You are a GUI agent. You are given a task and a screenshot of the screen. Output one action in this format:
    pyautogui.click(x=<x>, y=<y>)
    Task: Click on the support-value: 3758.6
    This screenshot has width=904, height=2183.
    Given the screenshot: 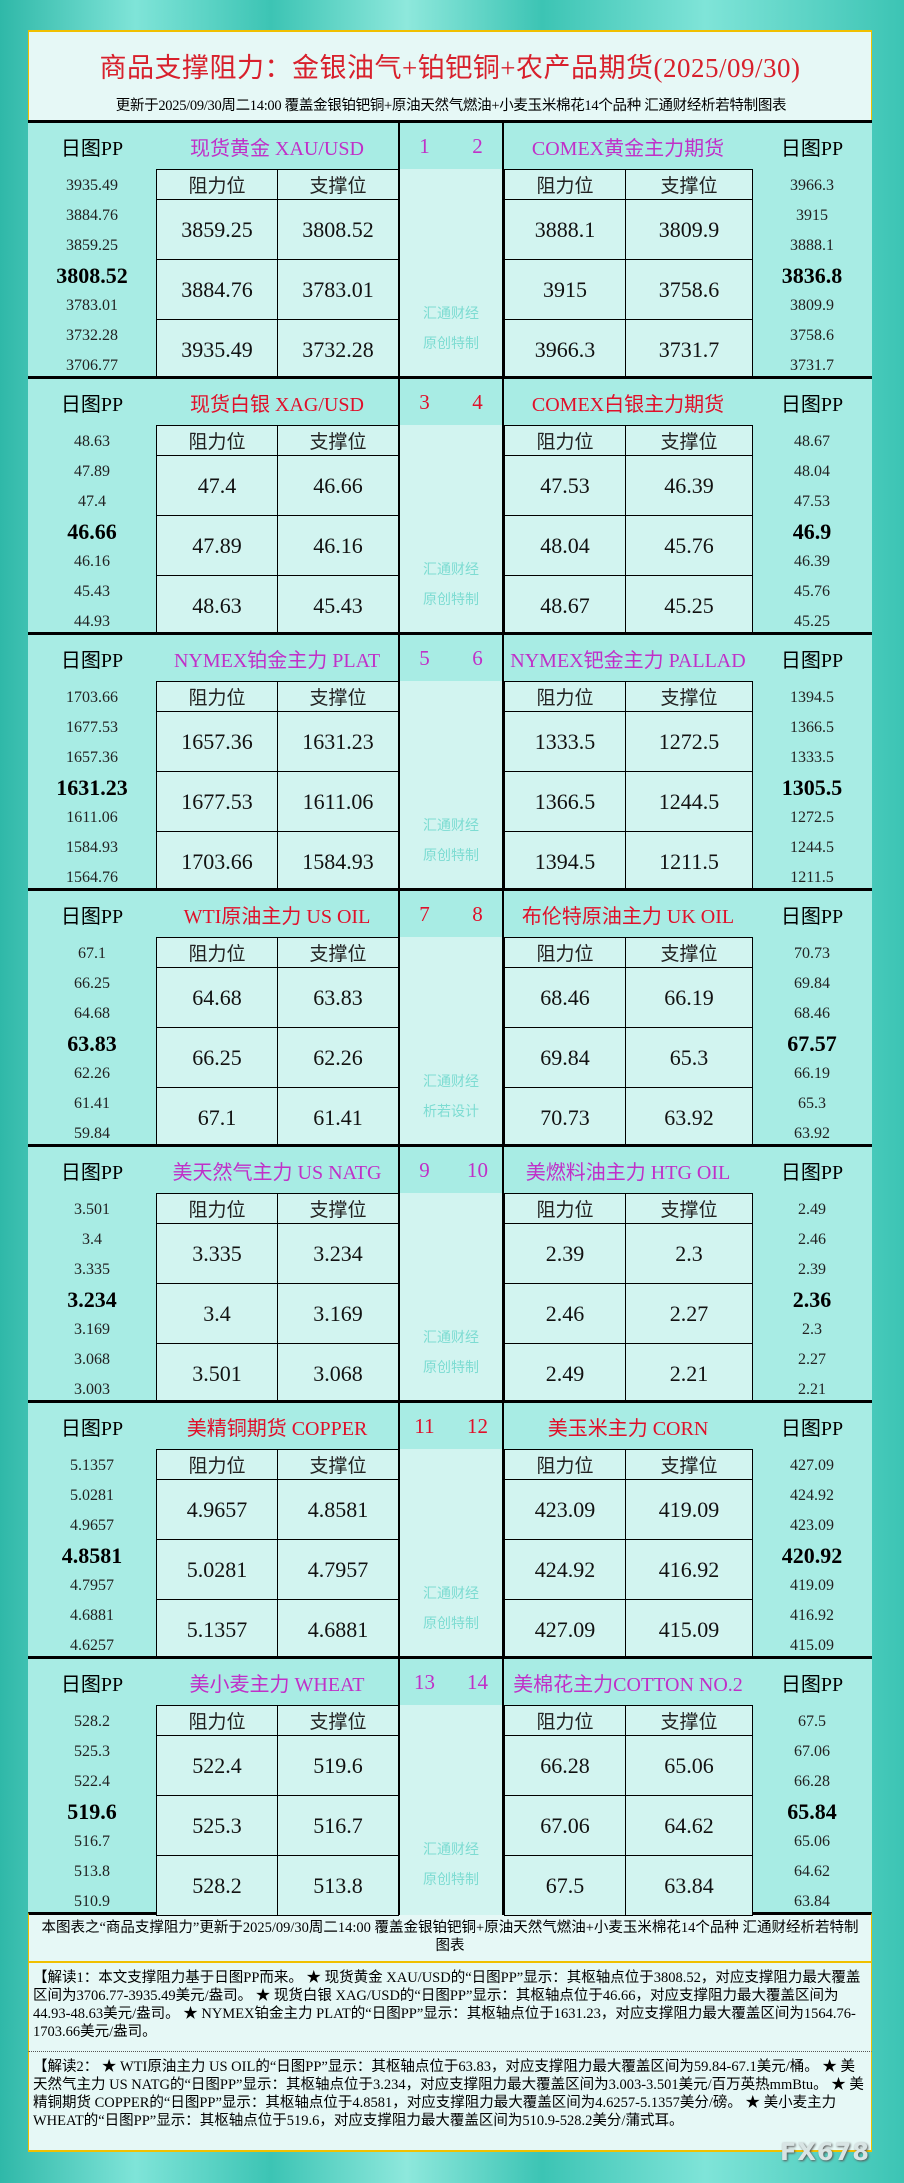 What is the action you would take?
    pyautogui.click(x=689, y=289)
    